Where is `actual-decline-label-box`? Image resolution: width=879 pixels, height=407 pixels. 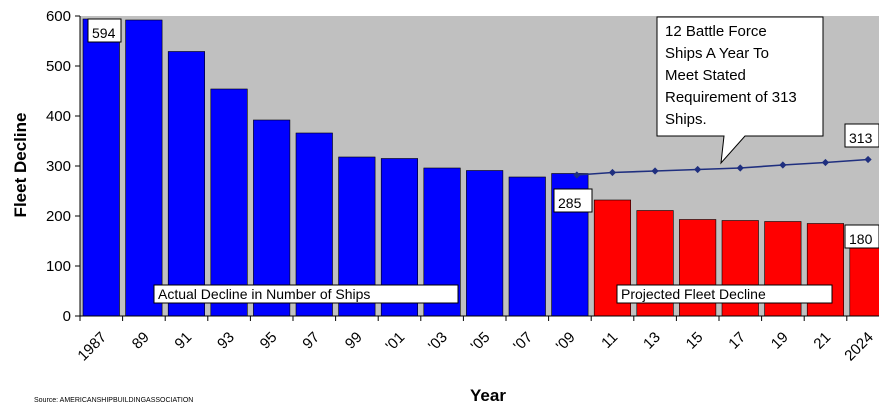 actual-decline-label-box is located at coordinates (306, 294).